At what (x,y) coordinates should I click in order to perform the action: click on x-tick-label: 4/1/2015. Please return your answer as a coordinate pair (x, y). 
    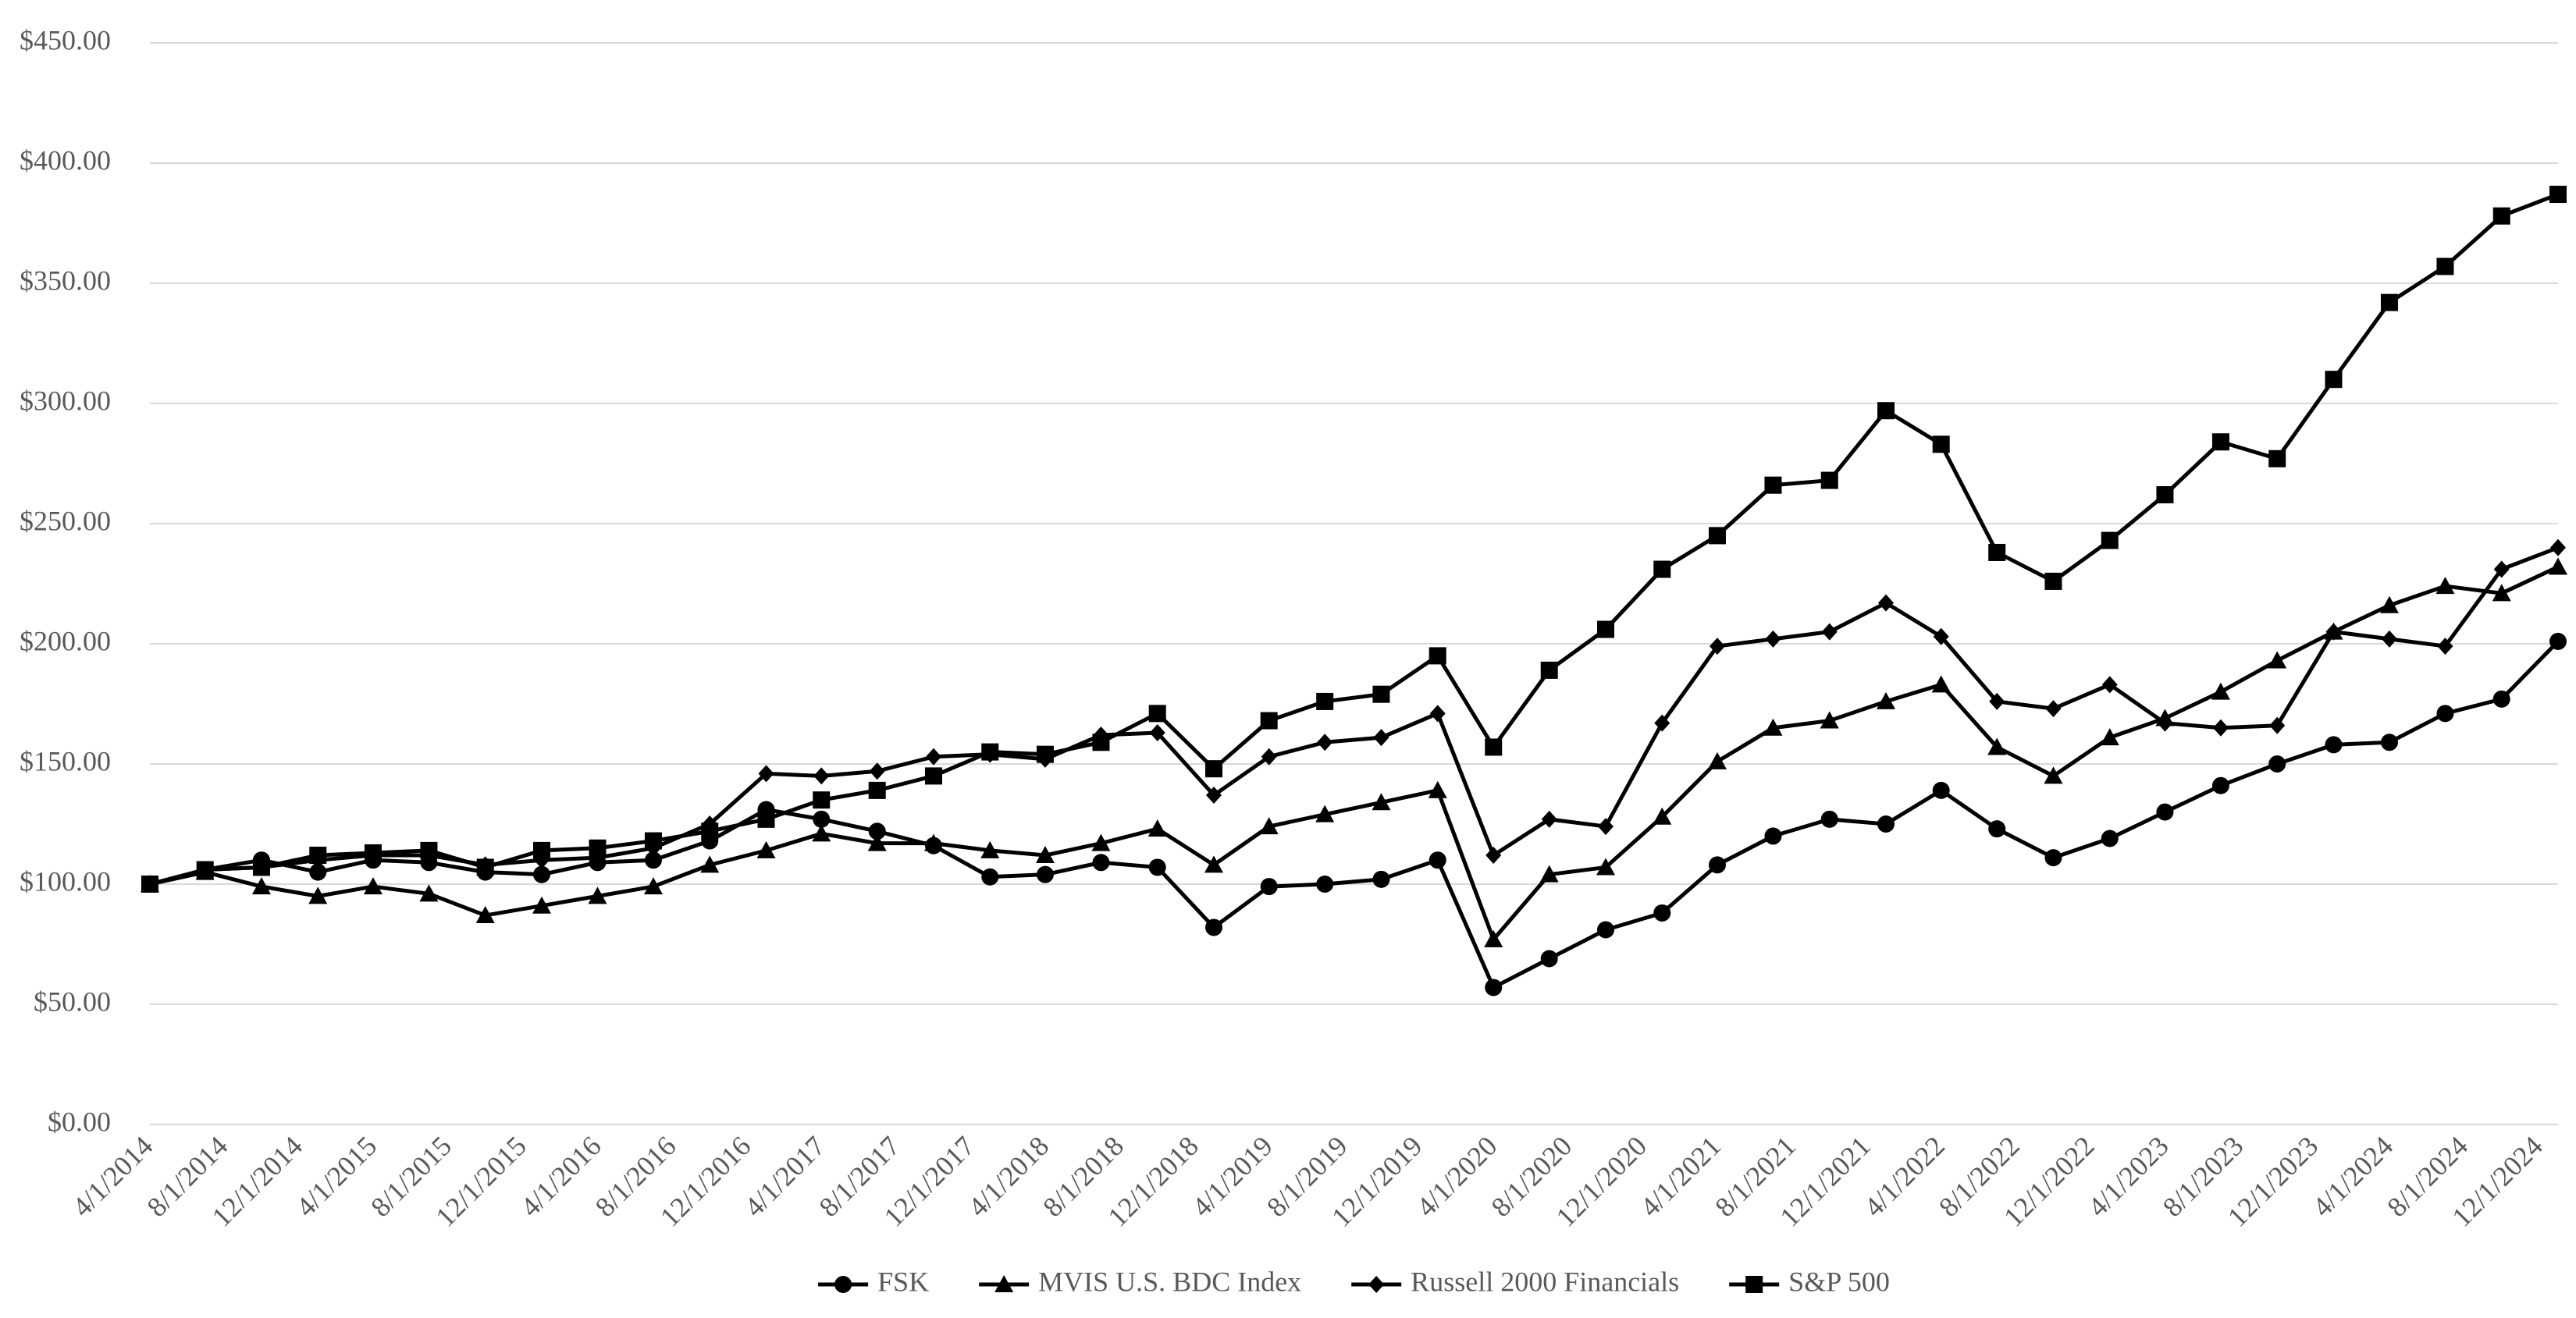
    Looking at the image, I should click on (336, 1176).